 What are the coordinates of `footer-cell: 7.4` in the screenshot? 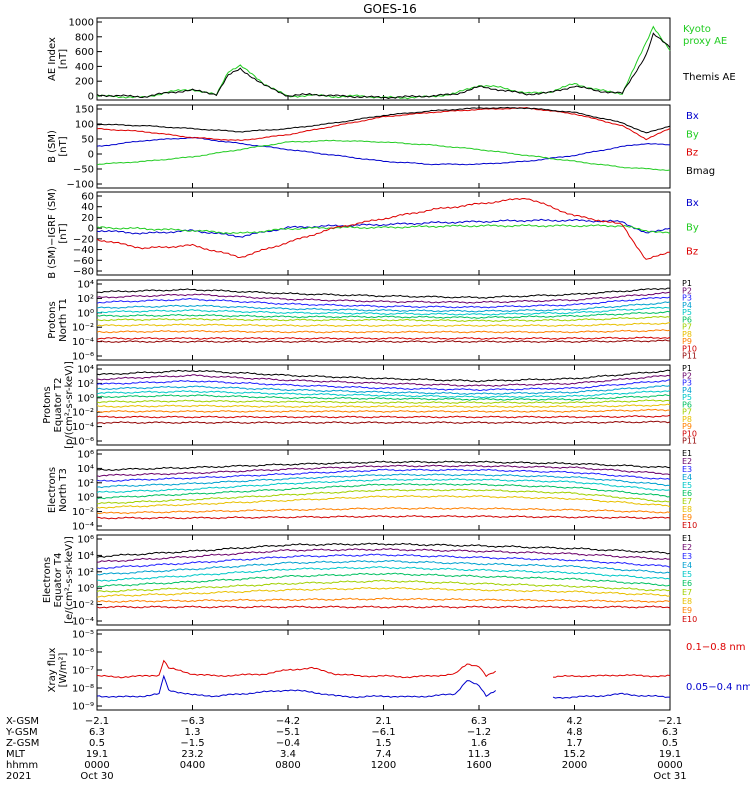 It's located at (384, 754).